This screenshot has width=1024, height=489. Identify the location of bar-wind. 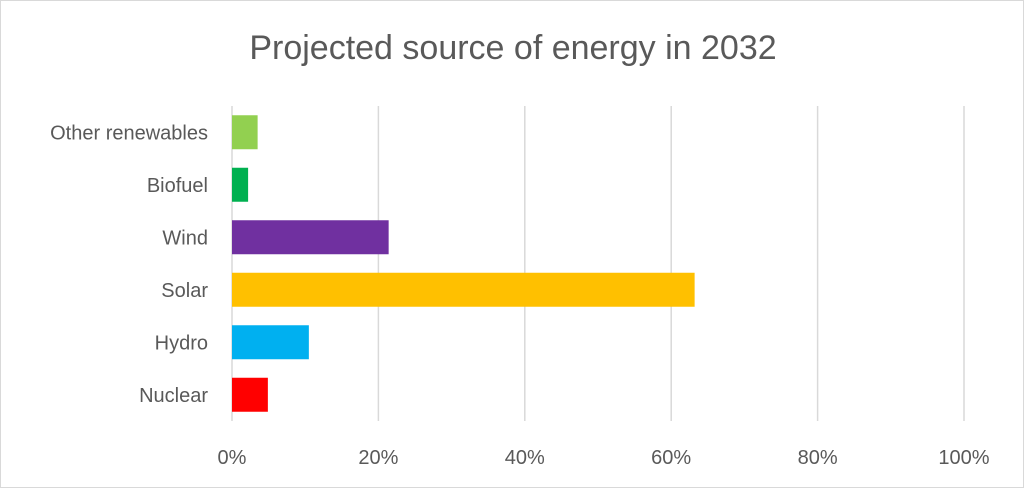
(310, 237).